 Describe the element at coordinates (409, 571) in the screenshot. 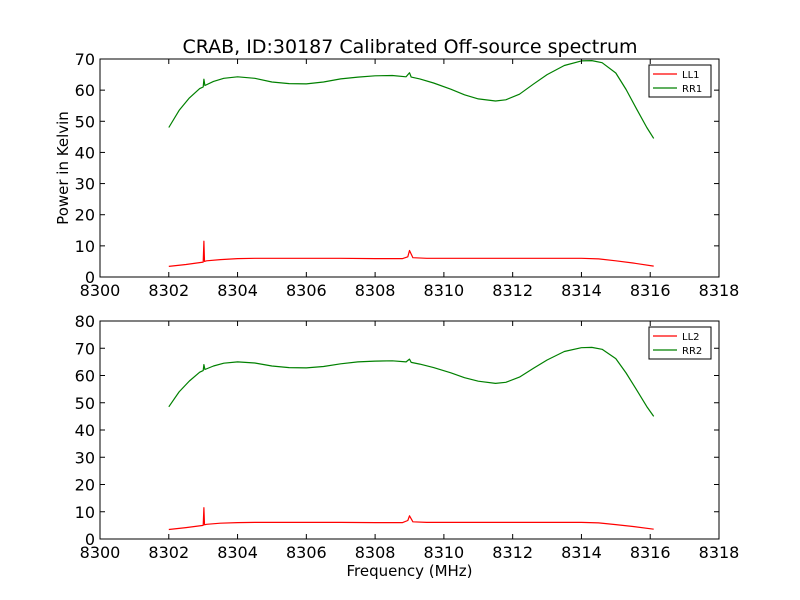

I see `x-axis-label: Frequency (MHz)` at that location.